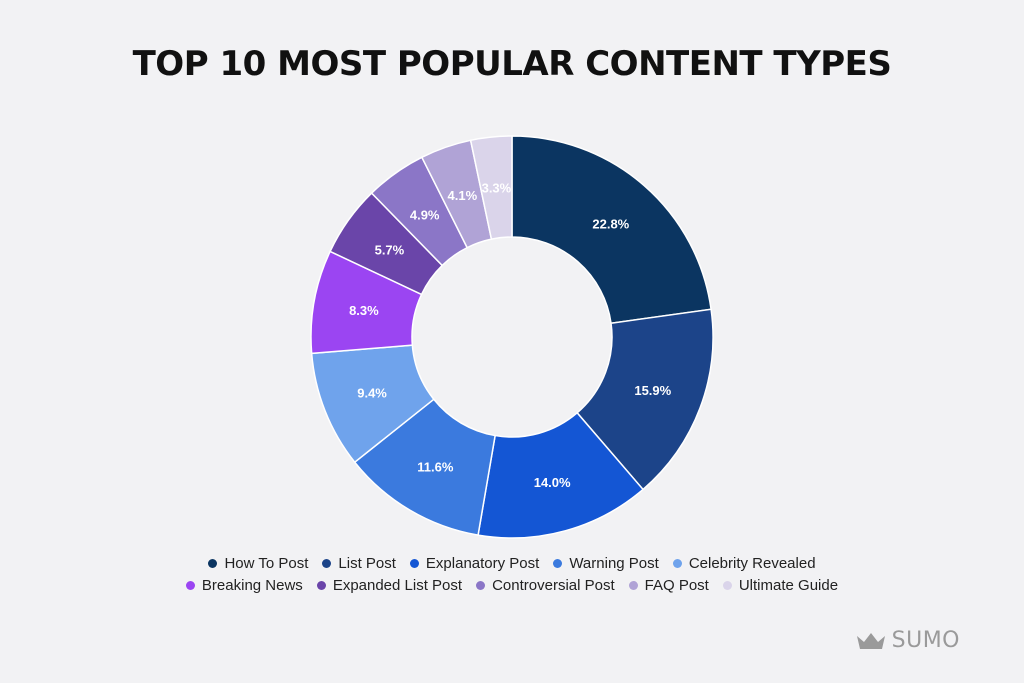 This screenshot has height=683, width=1024. I want to click on legend-item: List Post, so click(359, 563).